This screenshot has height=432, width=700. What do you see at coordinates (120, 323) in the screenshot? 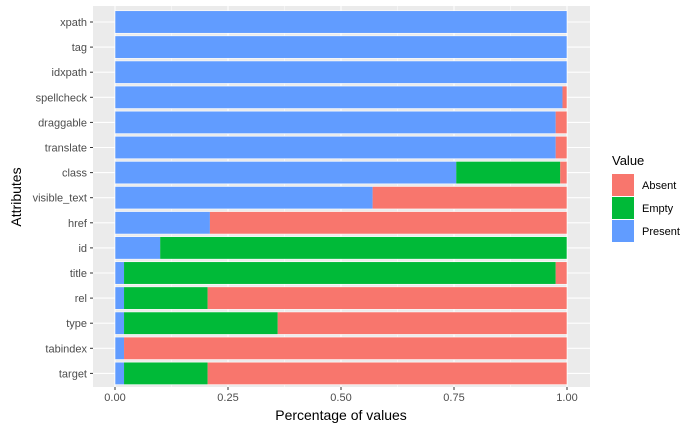
I see `bar-type-present` at bounding box center [120, 323].